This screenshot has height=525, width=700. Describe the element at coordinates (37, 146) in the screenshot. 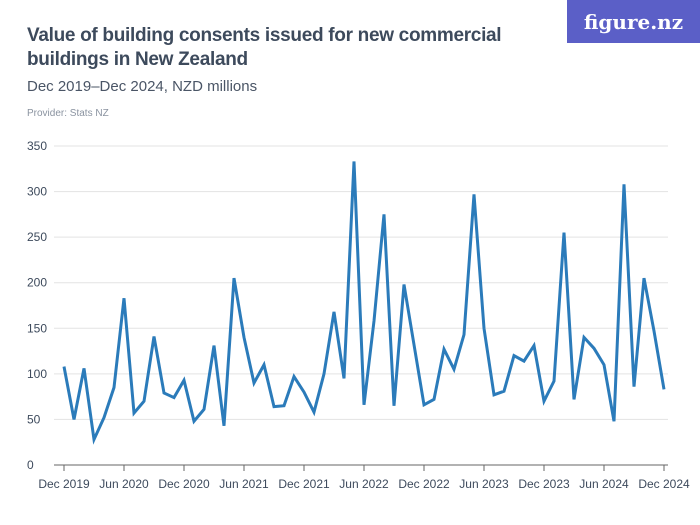

I see `y-tick-label: 350` at that location.